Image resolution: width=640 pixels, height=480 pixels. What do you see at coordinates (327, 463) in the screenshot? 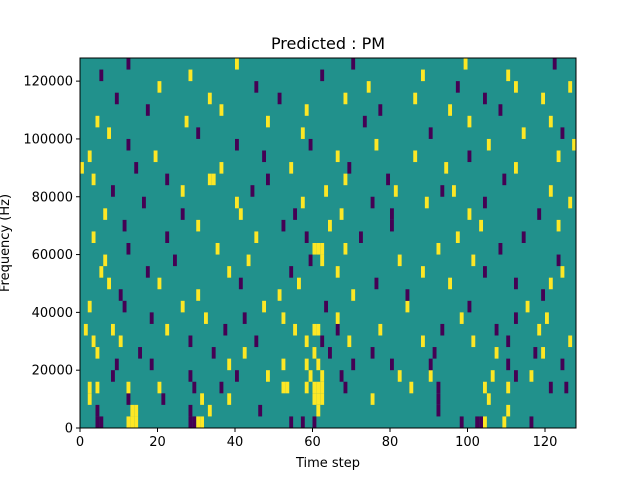
I see `x-axis-label: Time step` at bounding box center [327, 463].